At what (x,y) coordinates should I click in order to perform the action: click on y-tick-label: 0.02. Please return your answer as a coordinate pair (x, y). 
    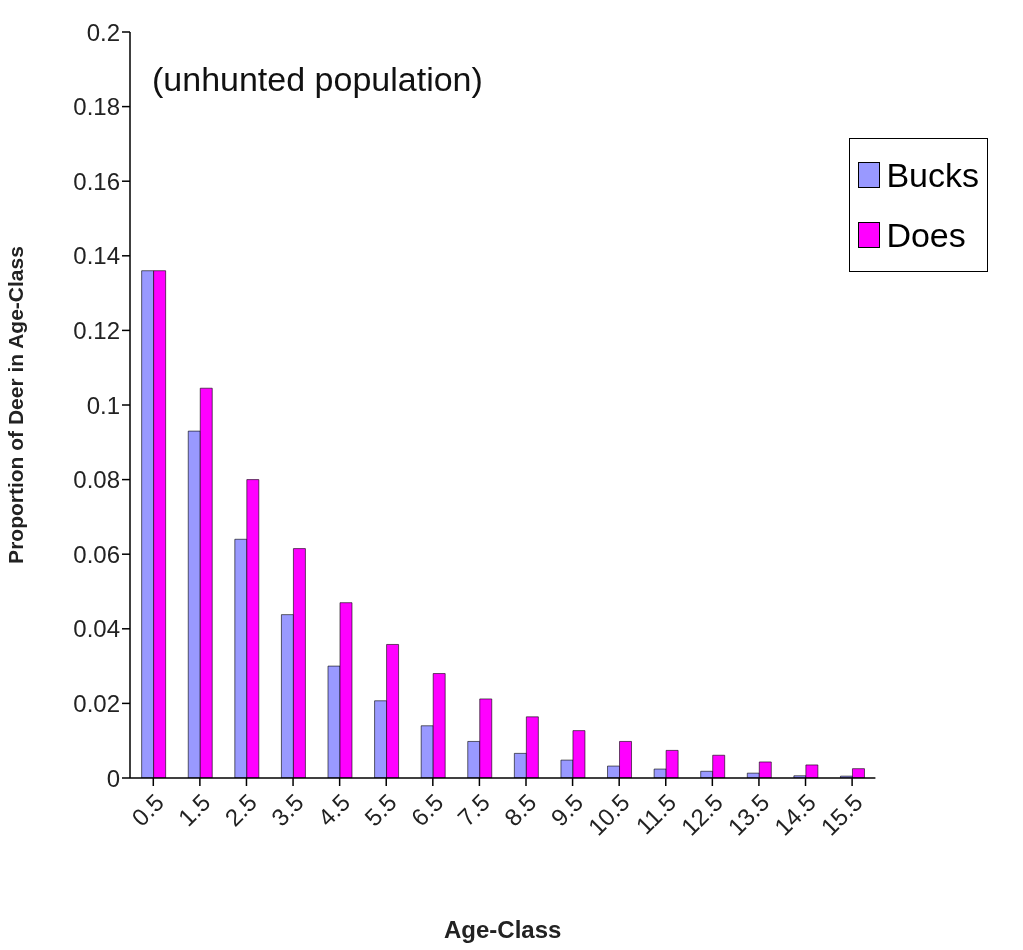
    Looking at the image, I should click on (96, 703).